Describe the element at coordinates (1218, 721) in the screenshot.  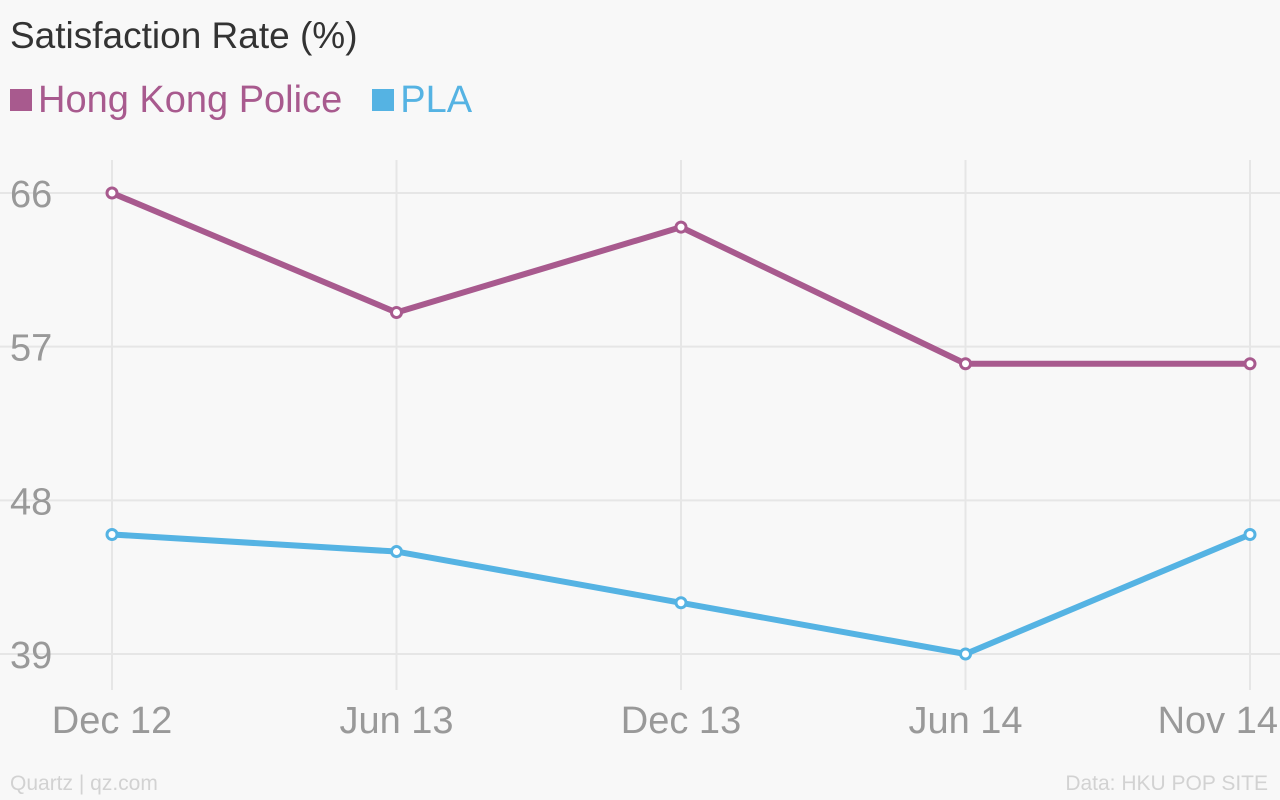
I see `x-tick-label-4: Nov 14` at that location.